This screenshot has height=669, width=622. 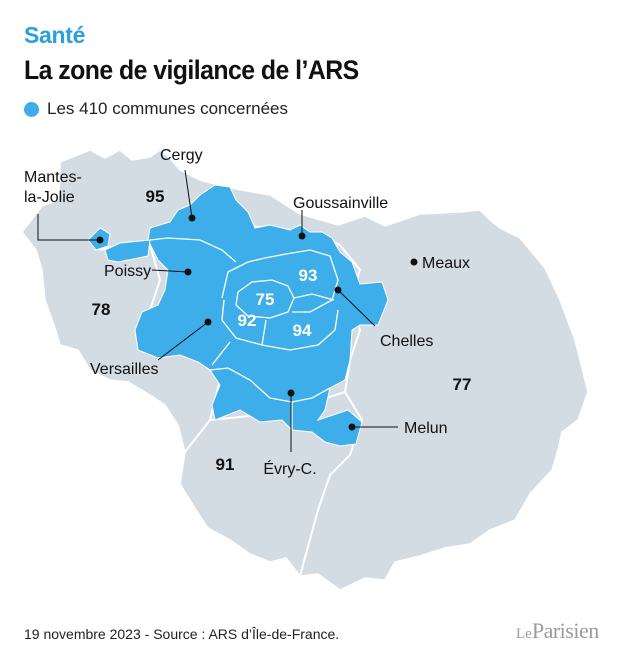 I want to click on dot-evry, so click(x=291, y=393).